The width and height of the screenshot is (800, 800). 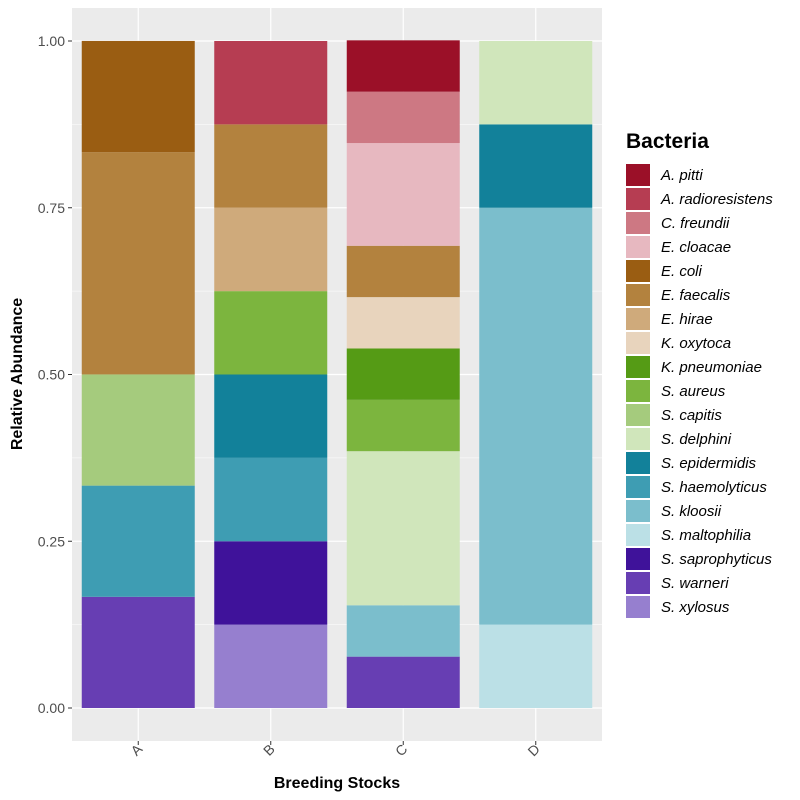 What do you see at coordinates (693, 391) in the screenshot?
I see `legend-label: S. aureus` at bounding box center [693, 391].